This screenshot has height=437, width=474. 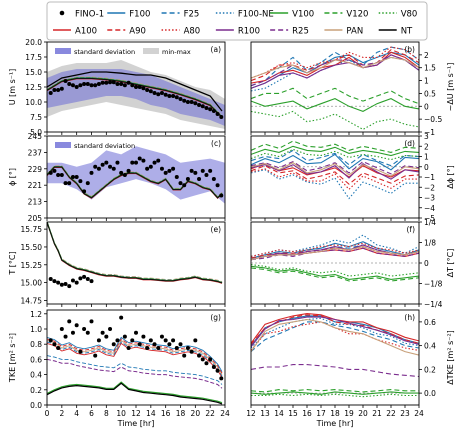 I want to click on model-line-base, so click(x=135, y=97).